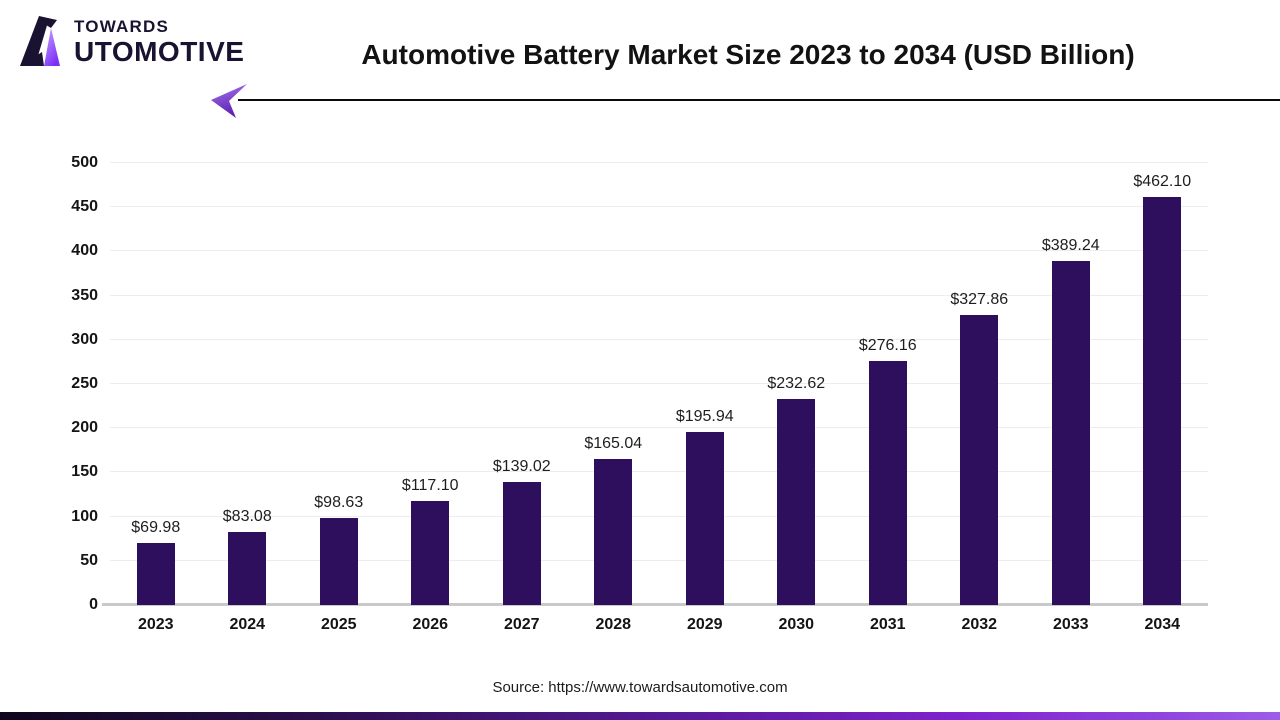  What do you see at coordinates (704, 624) in the screenshot?
I see `x-tick-label: 2029` at bounding box center [704, 624].